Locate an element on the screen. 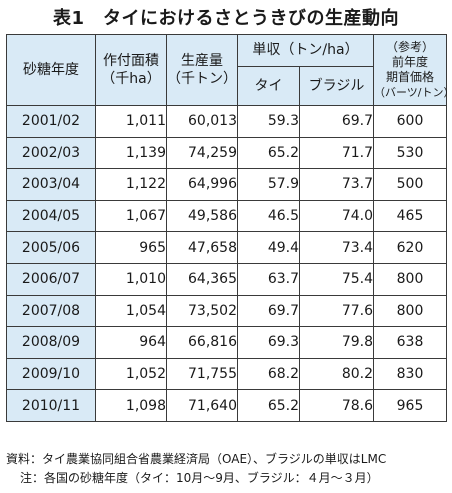 This screenshot has width=452, height=493. cell-yield-thailand: 57.9 is located at coordinates (268, 184).